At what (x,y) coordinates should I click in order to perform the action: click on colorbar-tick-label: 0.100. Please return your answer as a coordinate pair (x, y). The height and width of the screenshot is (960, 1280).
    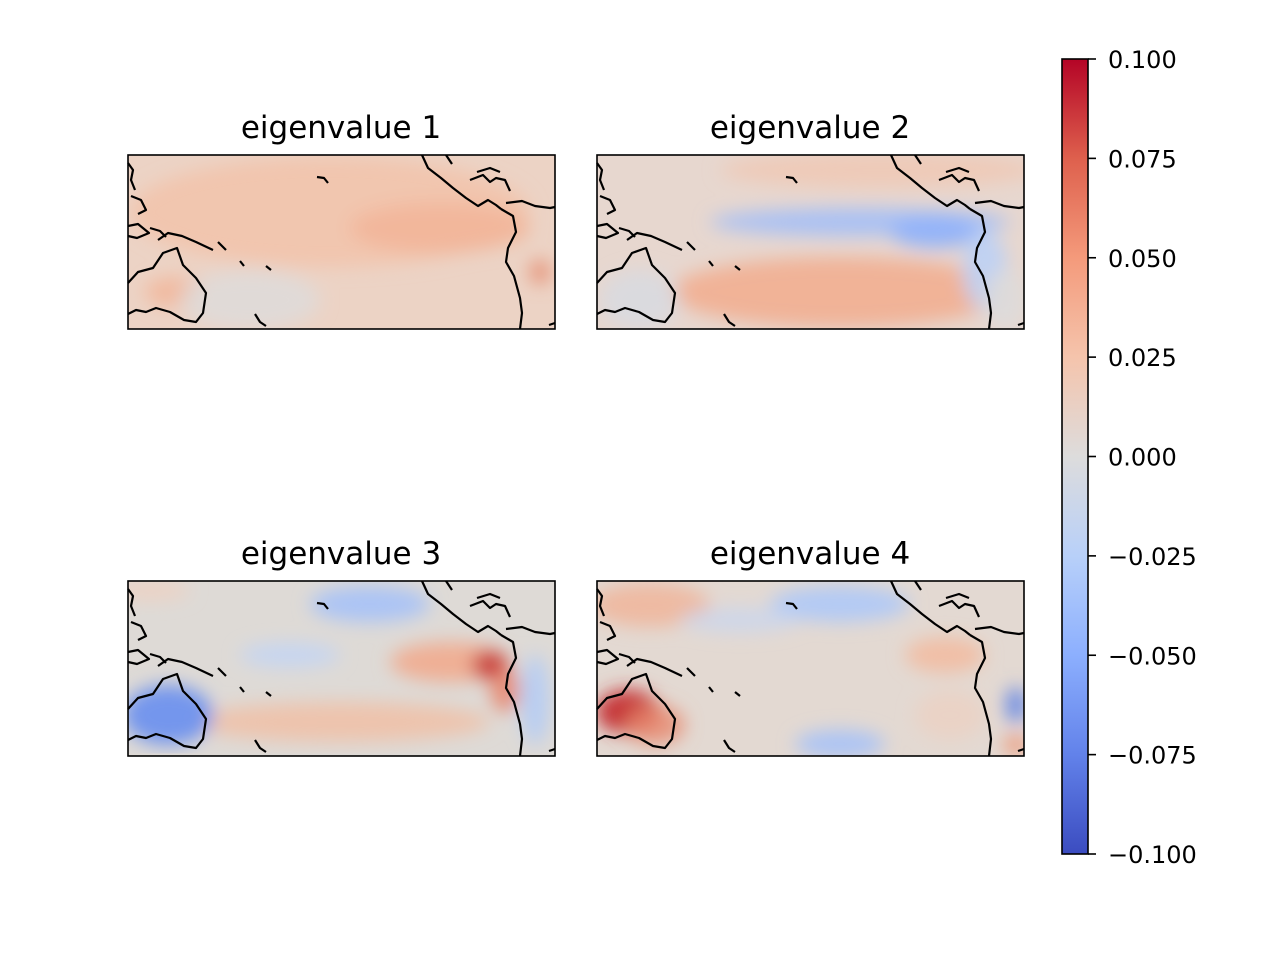
    Looking at the image, I should click on (1142, 60).